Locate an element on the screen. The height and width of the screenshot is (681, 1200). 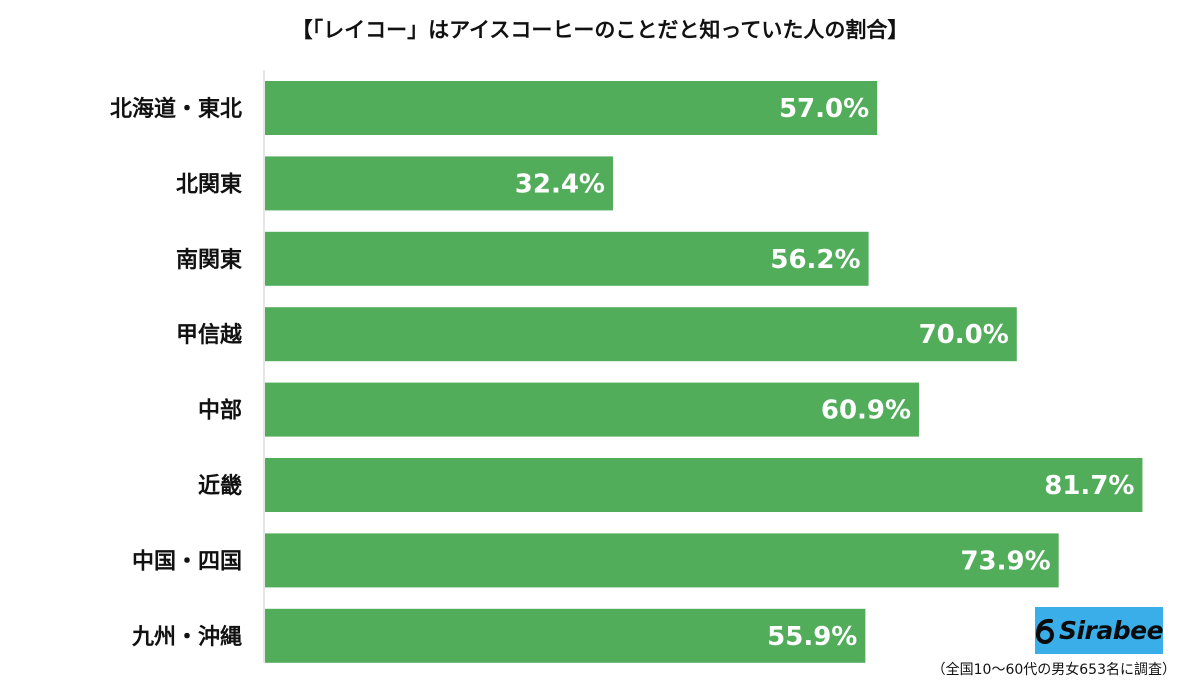
sirabee-mark-icon is located at coordinates (1045, 631).